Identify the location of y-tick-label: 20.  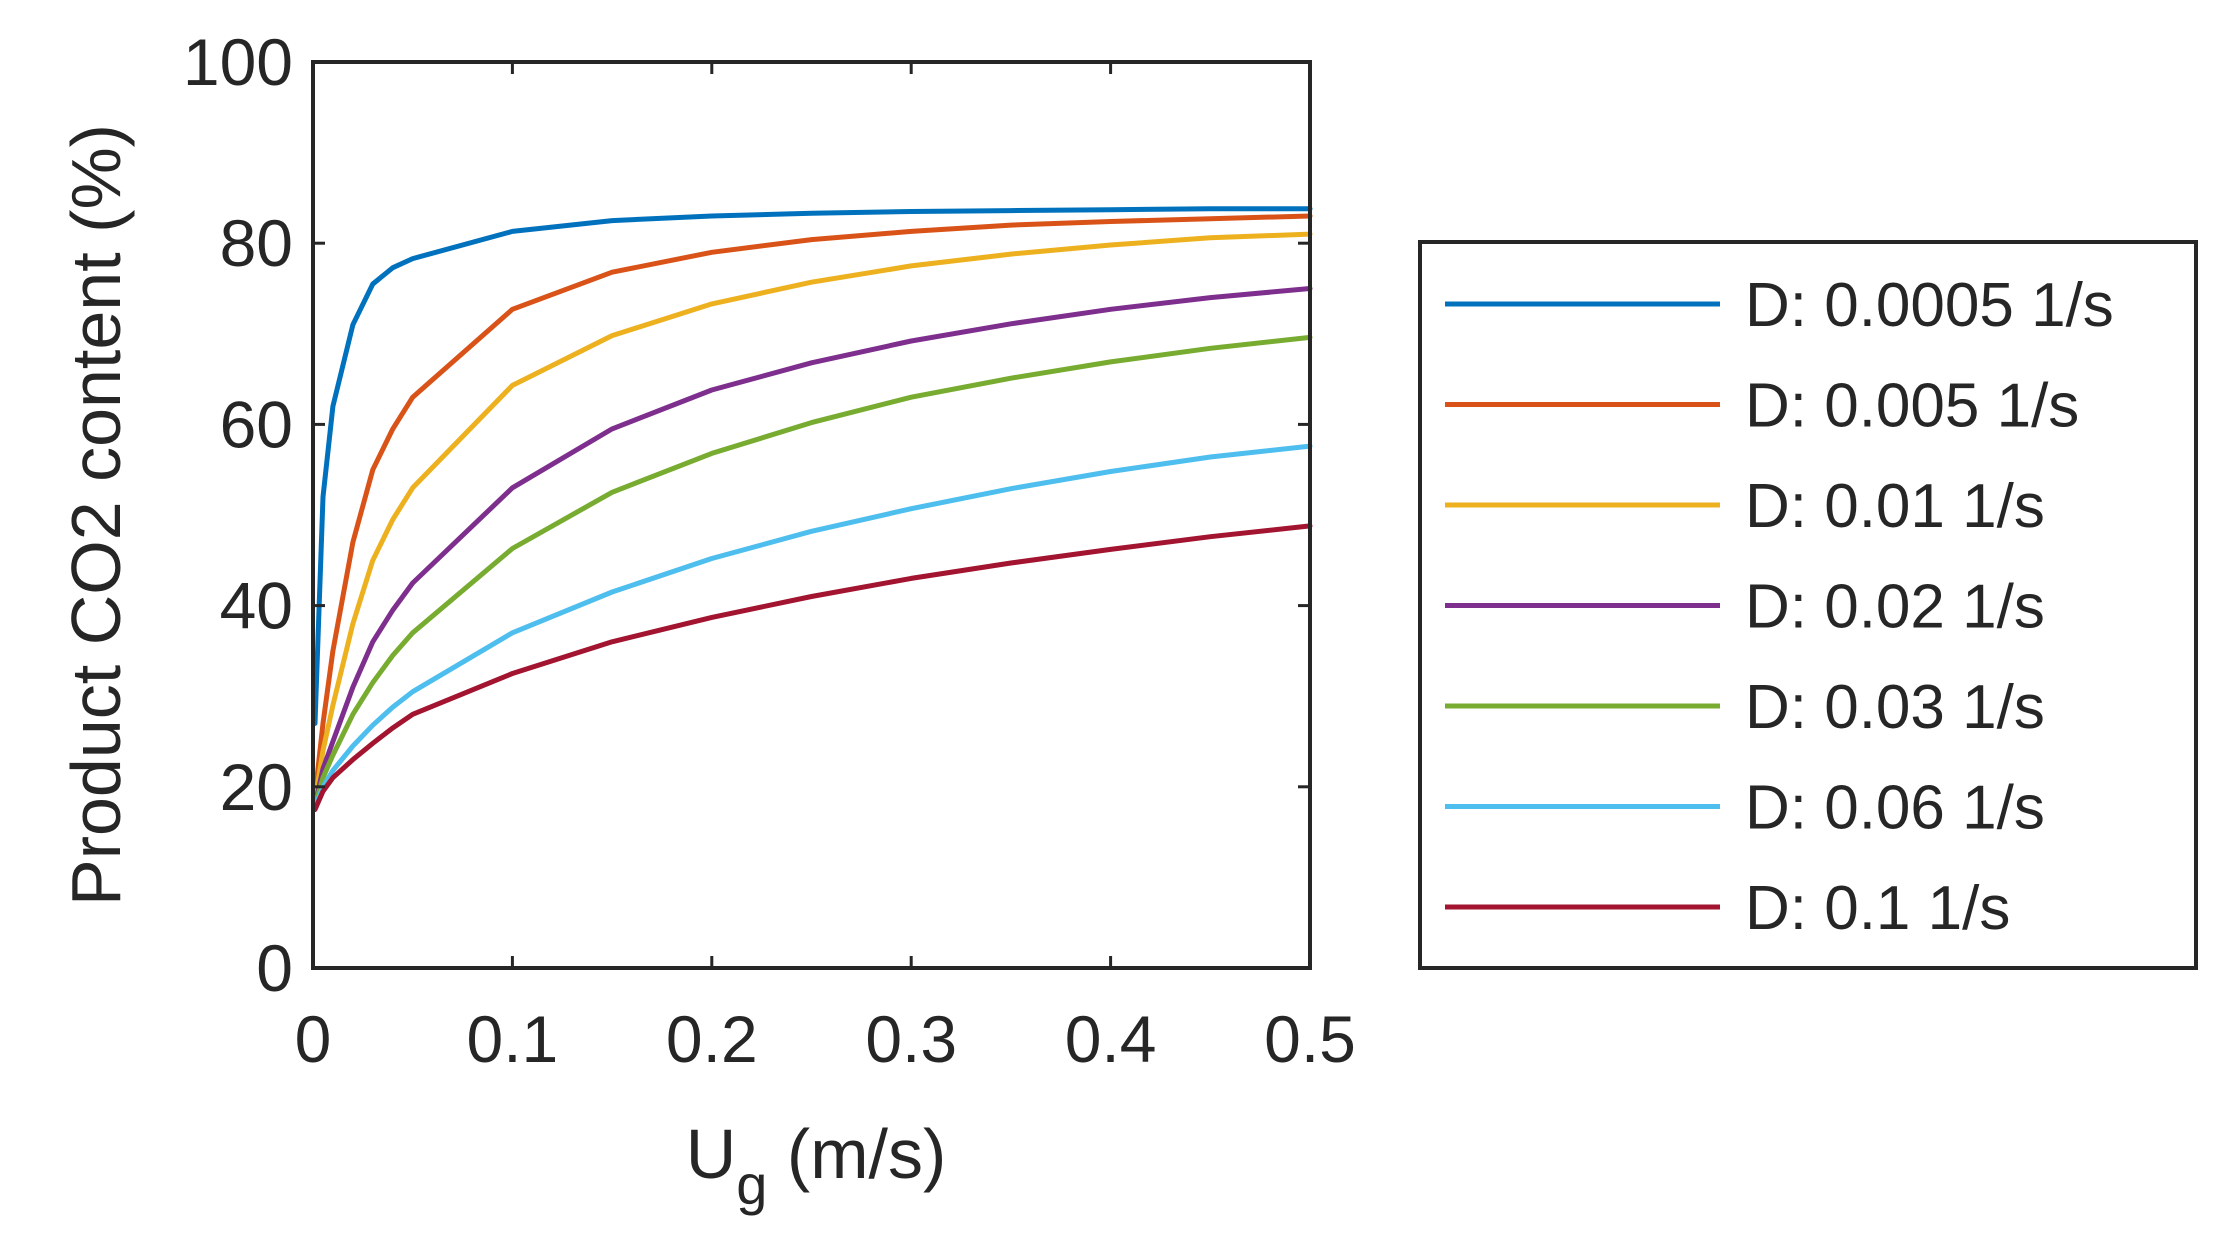
(256, 787).